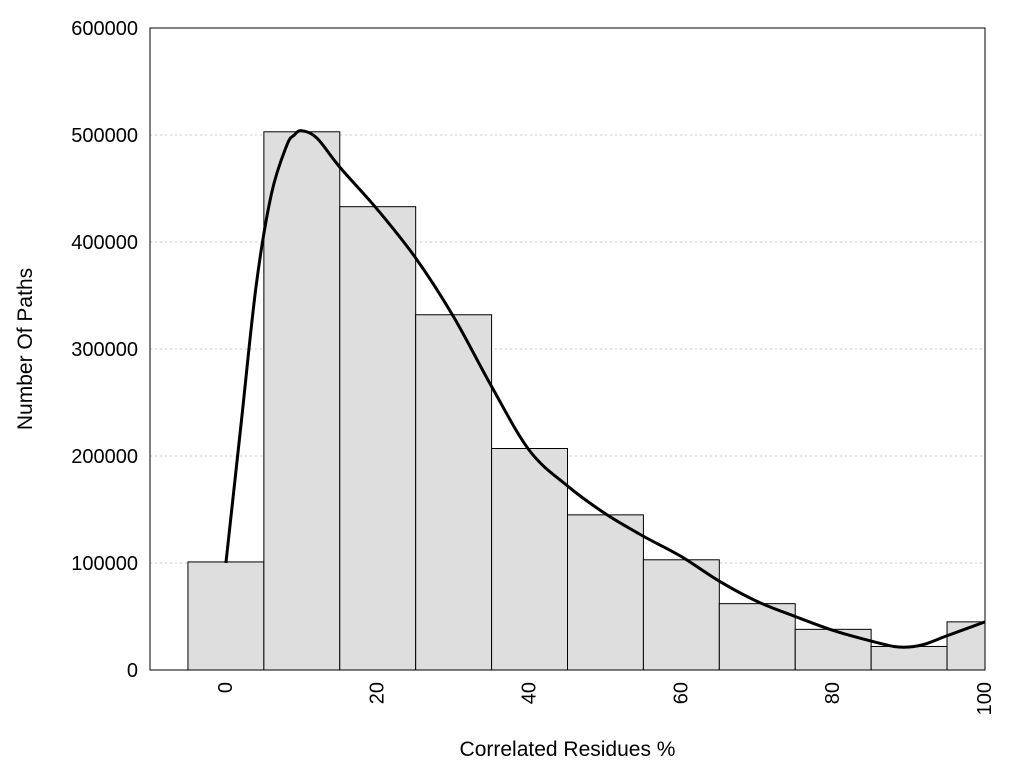  I want to click on x-axis-label: Correlated Residues %, so click(568, 749).